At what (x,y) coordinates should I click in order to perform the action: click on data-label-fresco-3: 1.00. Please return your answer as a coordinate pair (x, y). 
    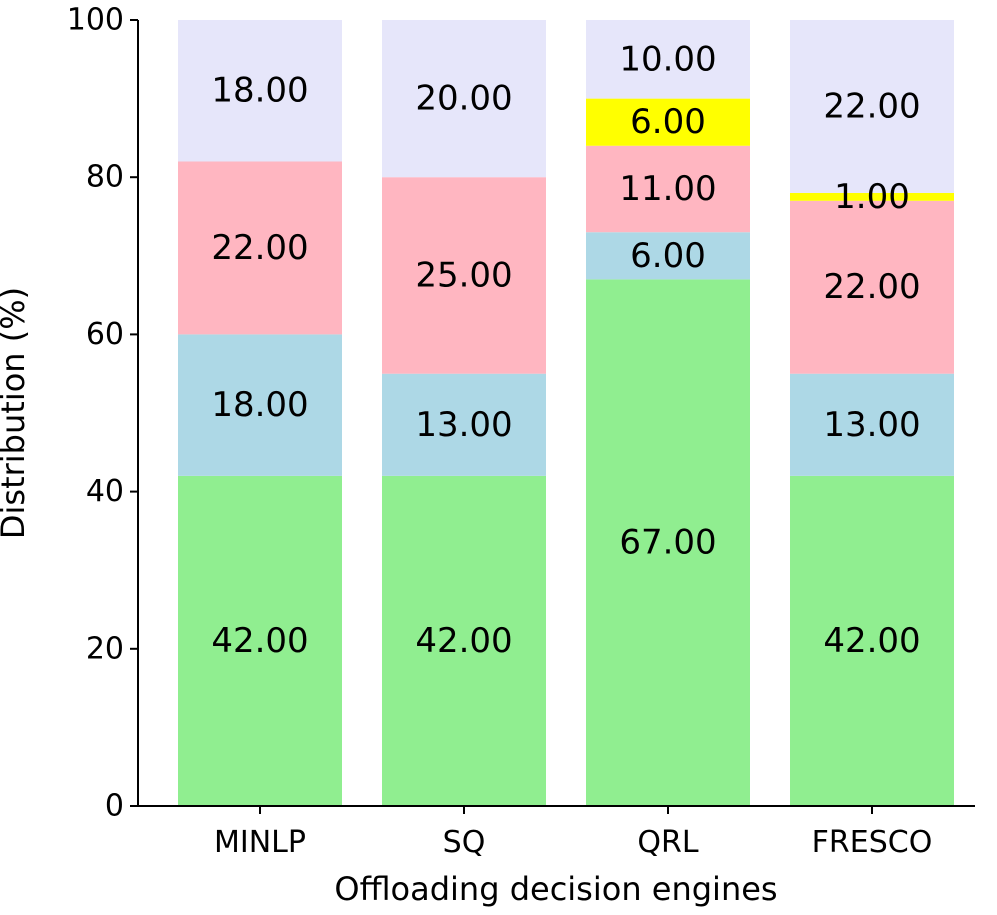
    Looking at the image, I should click on (872, 197).